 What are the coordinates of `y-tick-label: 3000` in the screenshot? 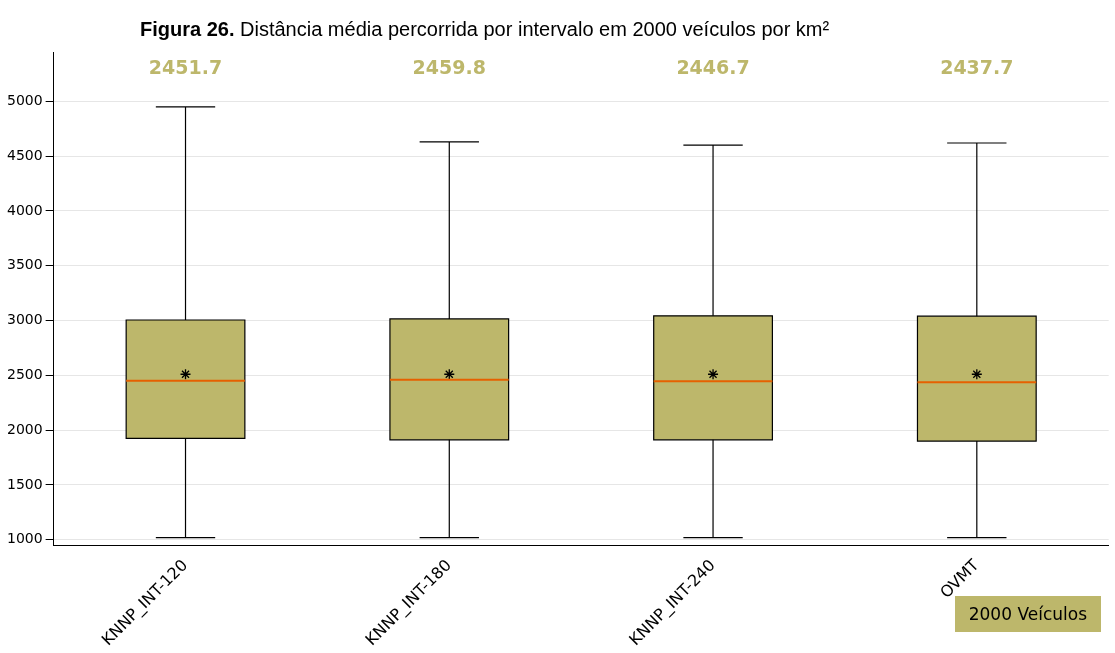 It's located at (24, 319).